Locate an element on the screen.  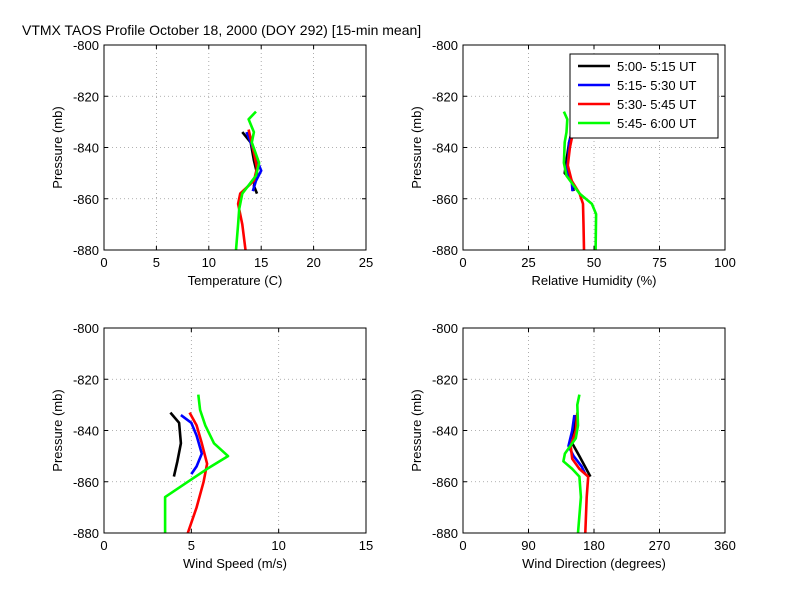
x-tick-label: 75 is located at coordinates (659, 262).